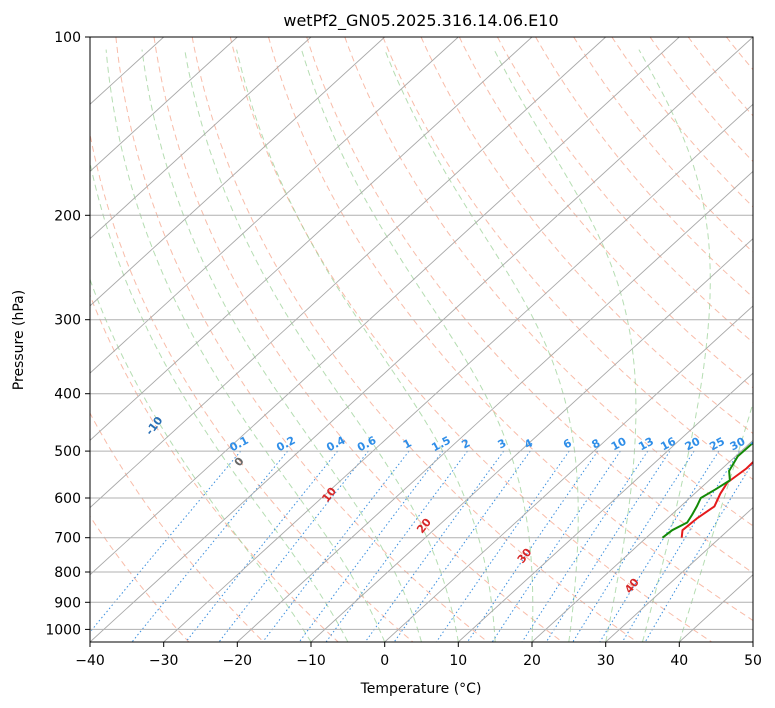 The image size is (775, 708). I want to click on mixing-ratio-label: 16, so click(668, 444).